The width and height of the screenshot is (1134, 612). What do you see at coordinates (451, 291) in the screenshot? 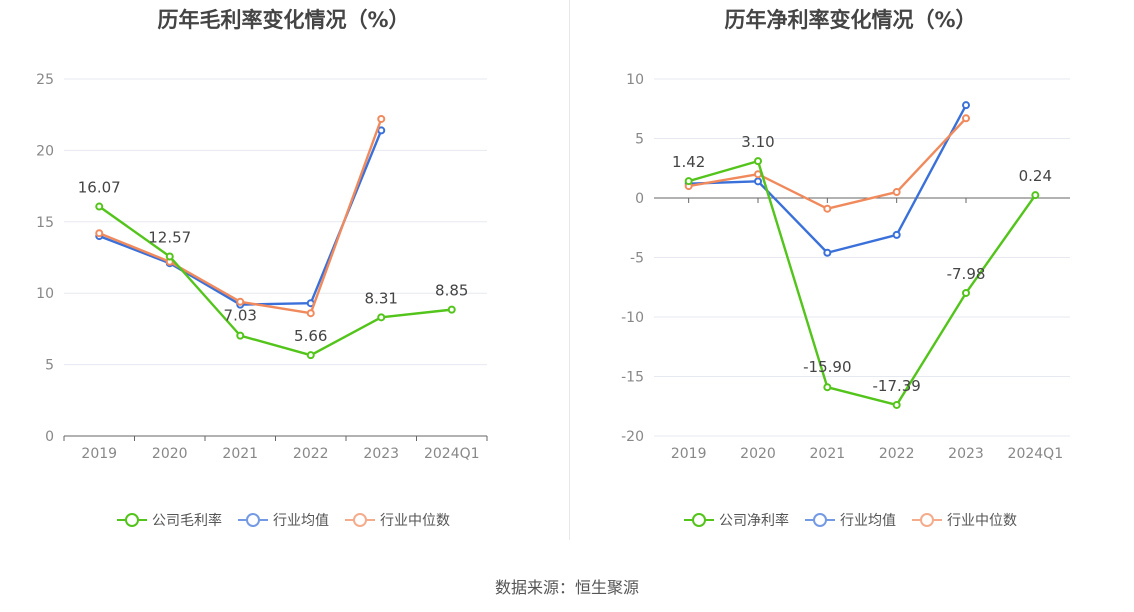
I see `data-label: 8.85` at bounding box center [451, 291].